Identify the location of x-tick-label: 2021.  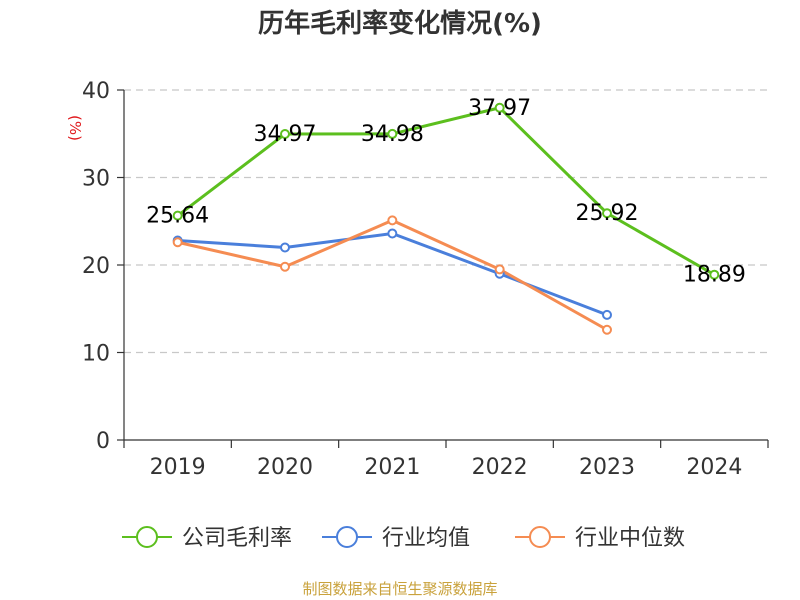
(392, 467).